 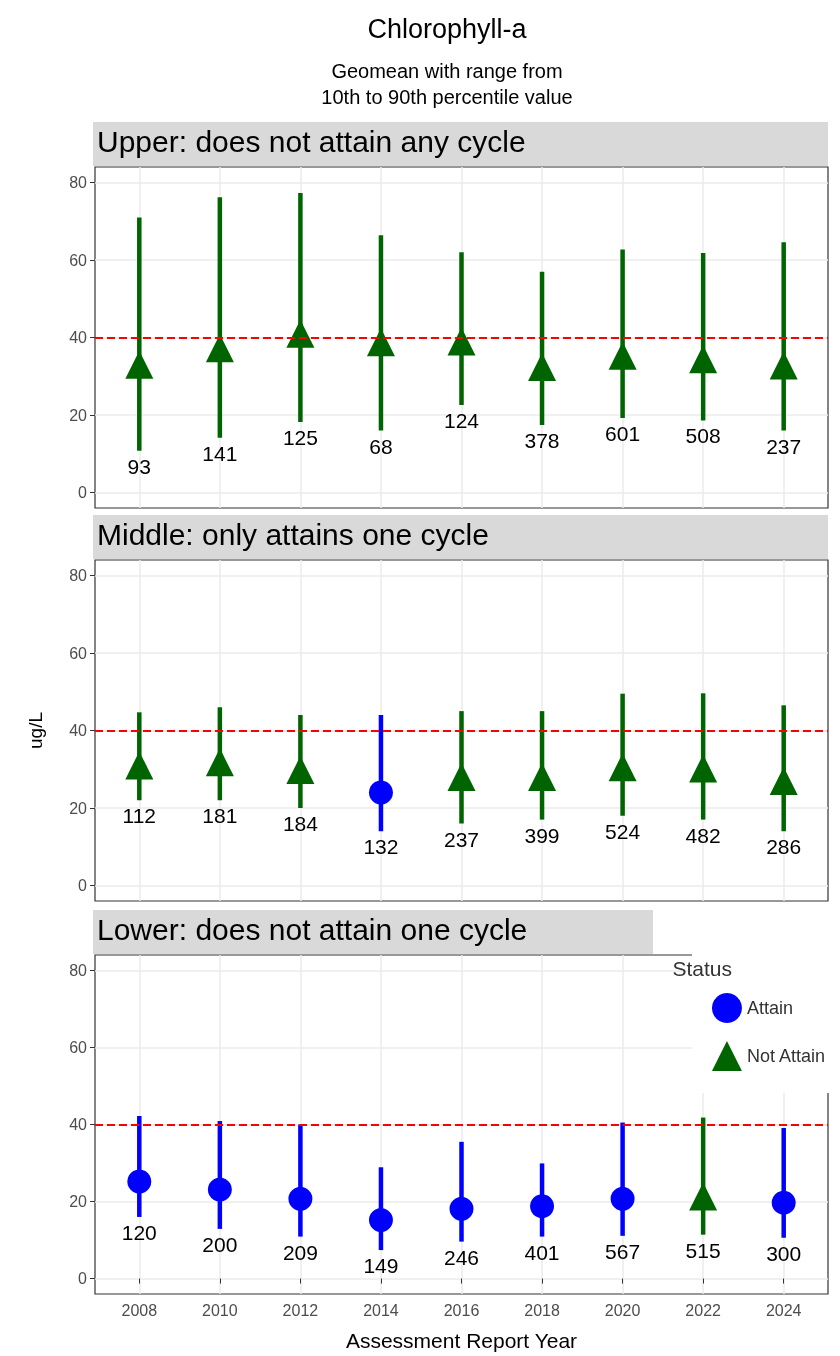 I want to click on annotation: 68, so click(x=381, y=446).